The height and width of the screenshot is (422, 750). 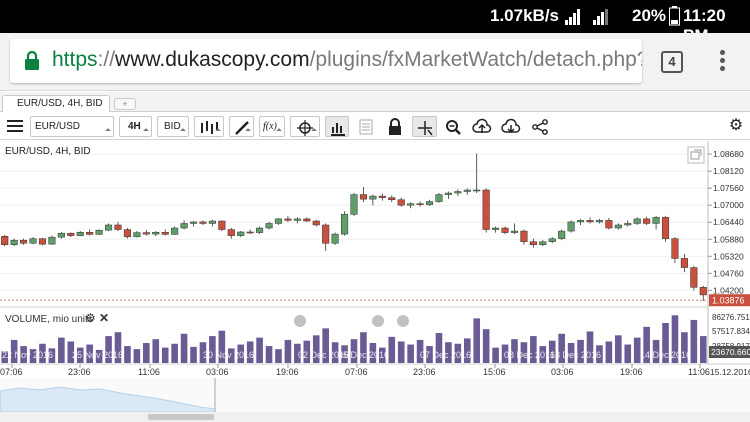 I want to click on add-tab-button: +, so click(x=125, y=104).